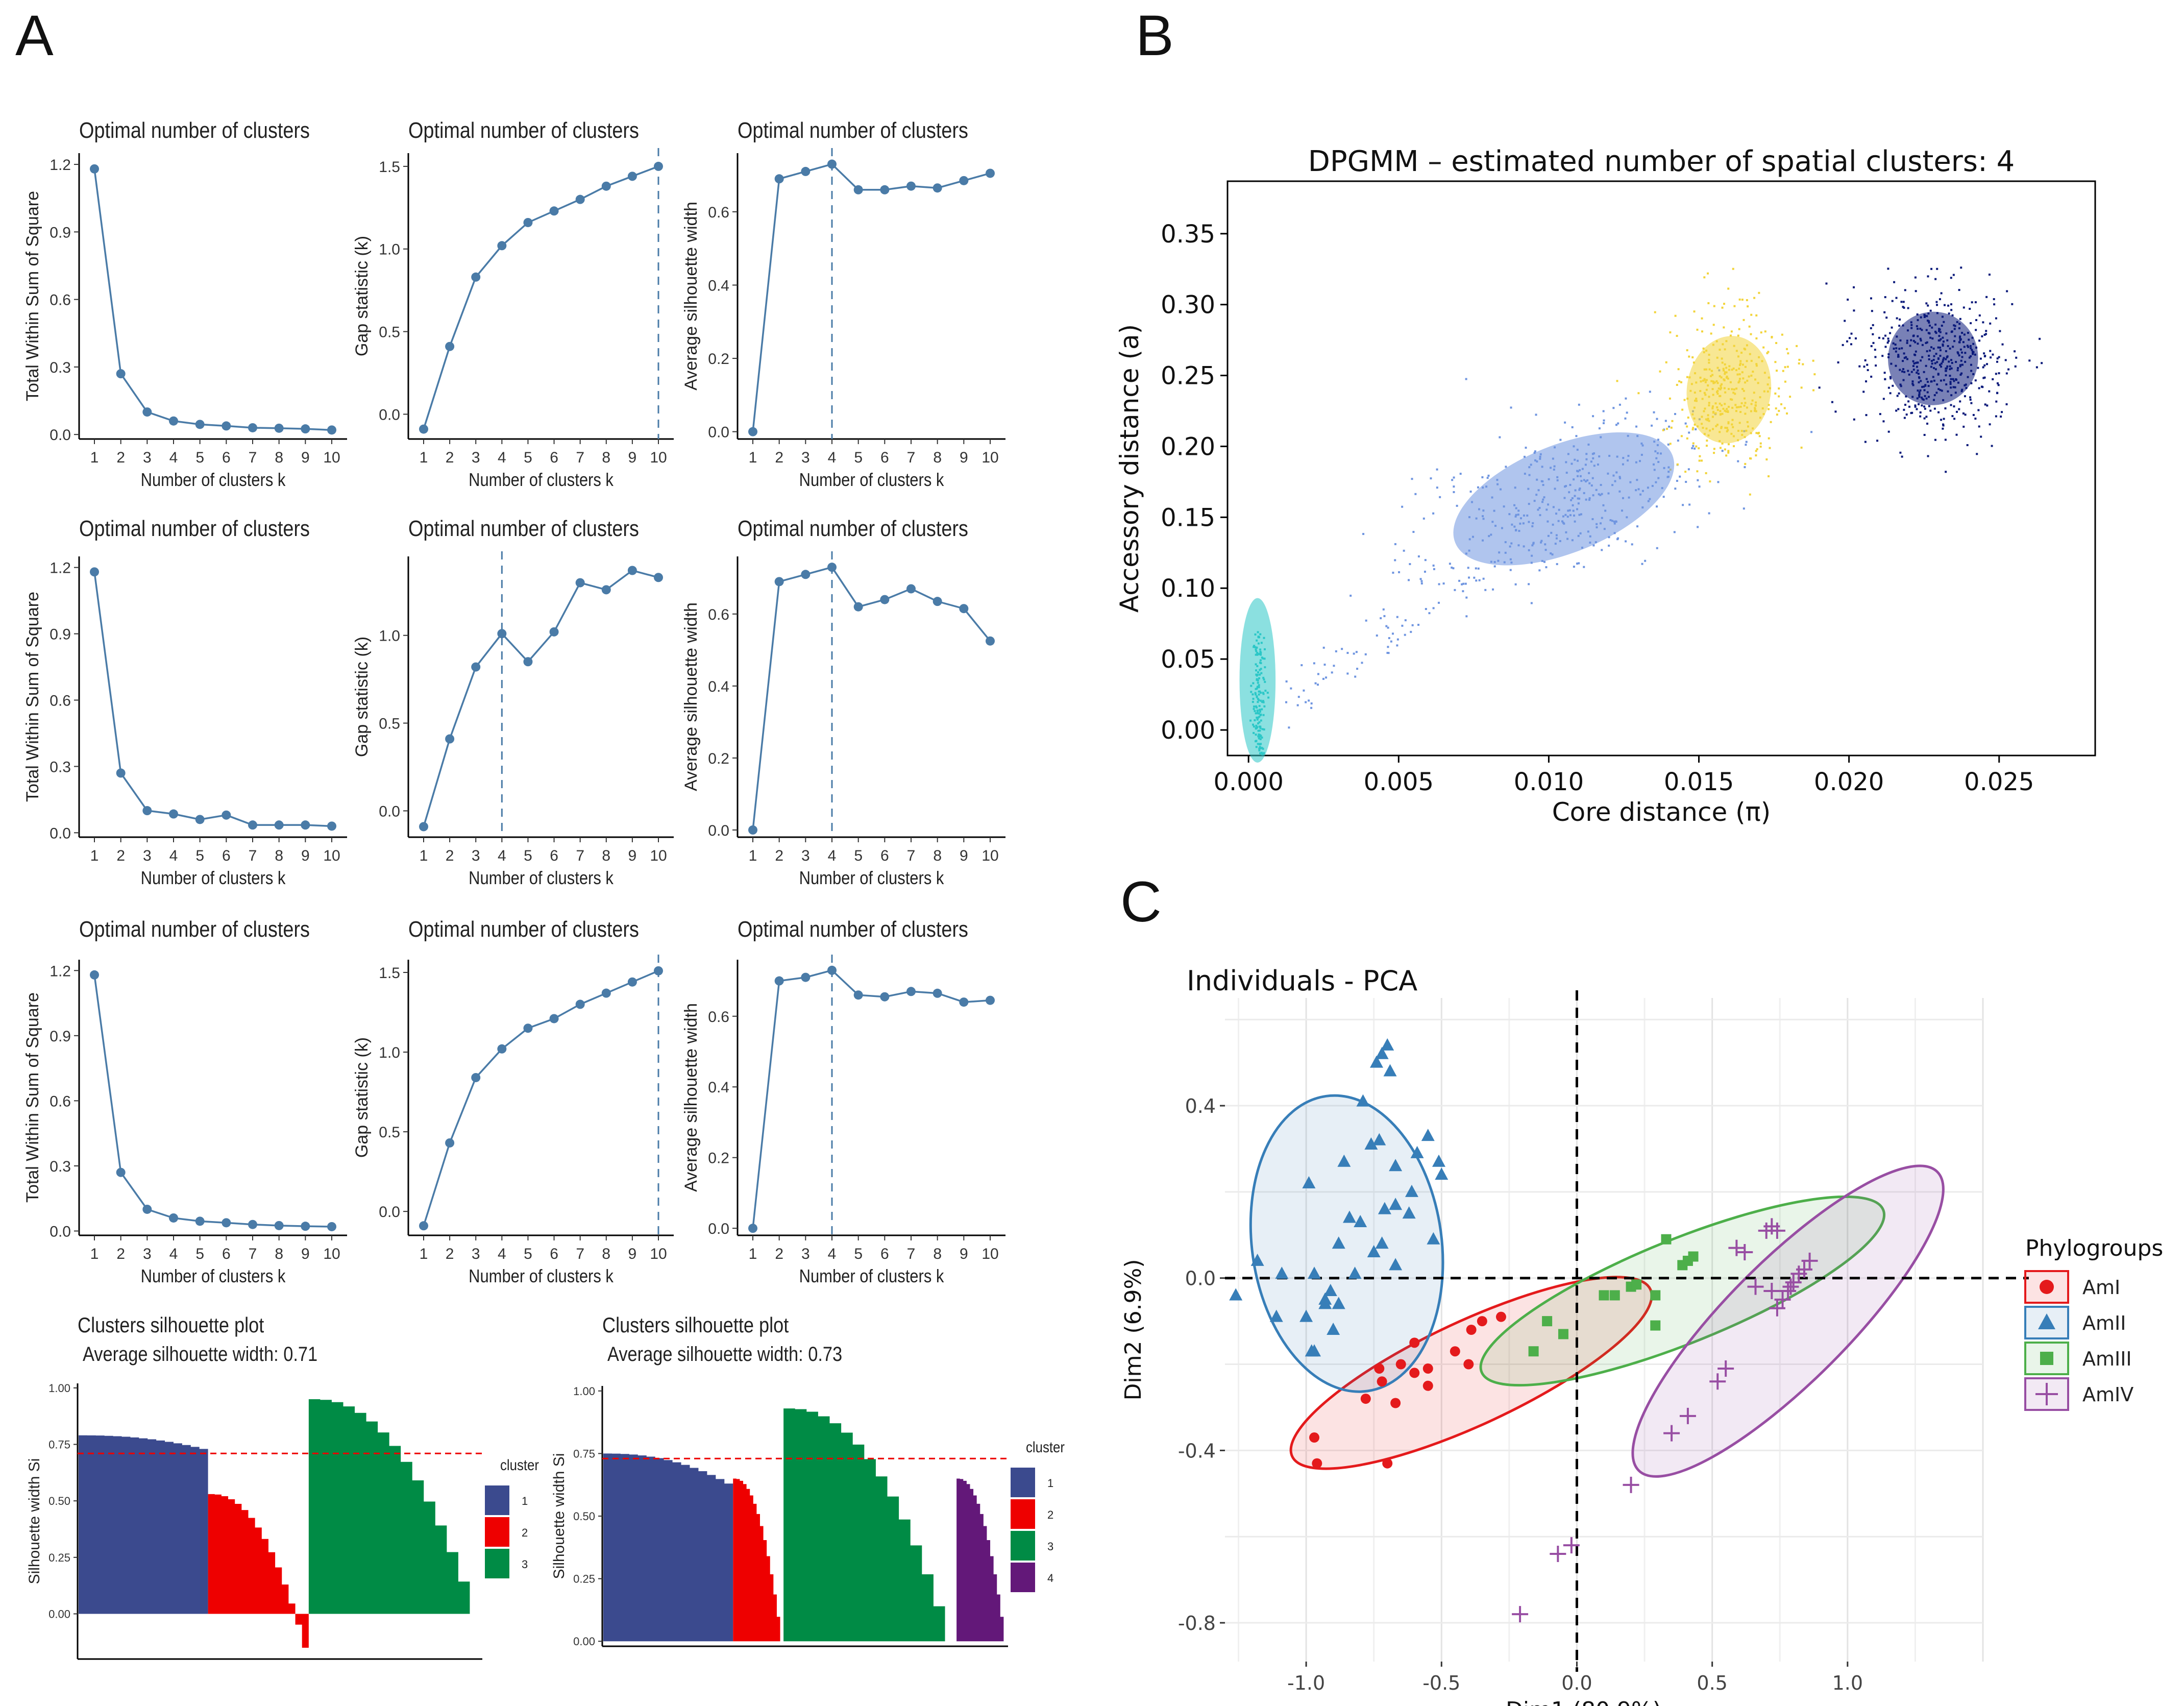 The width and height of the screenshot is (2184, 1706). I want to click on cluster-ellipse, so click(1933, 358).